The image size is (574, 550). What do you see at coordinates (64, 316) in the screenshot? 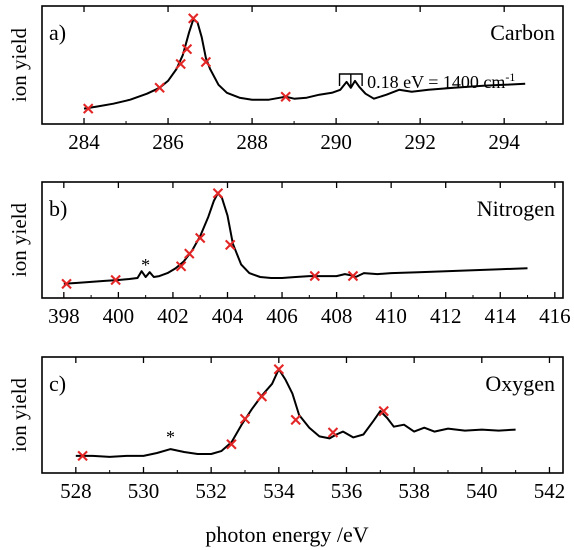
I see `panel-2-x-tick-label: 398` at bounding box center [64, 316].